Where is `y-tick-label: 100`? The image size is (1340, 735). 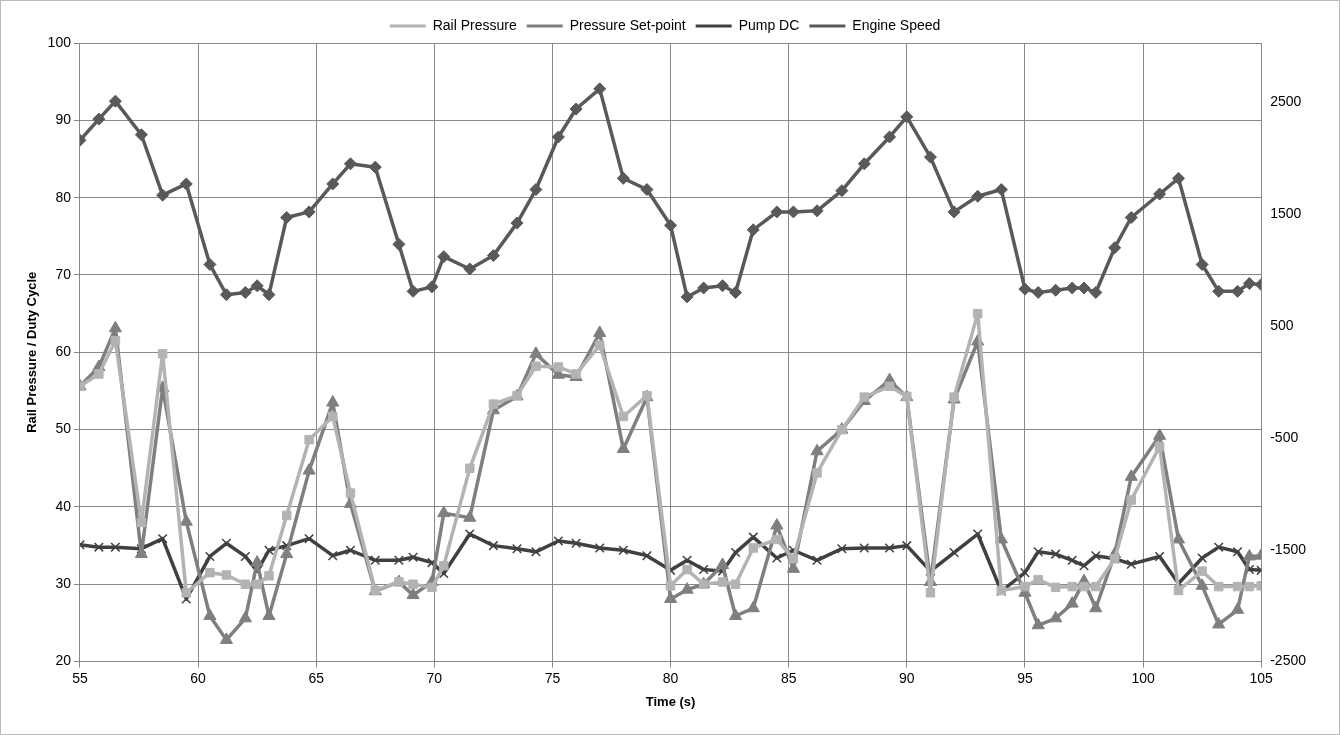 y-tick-label: 100 is located at coordinates (59, 41).